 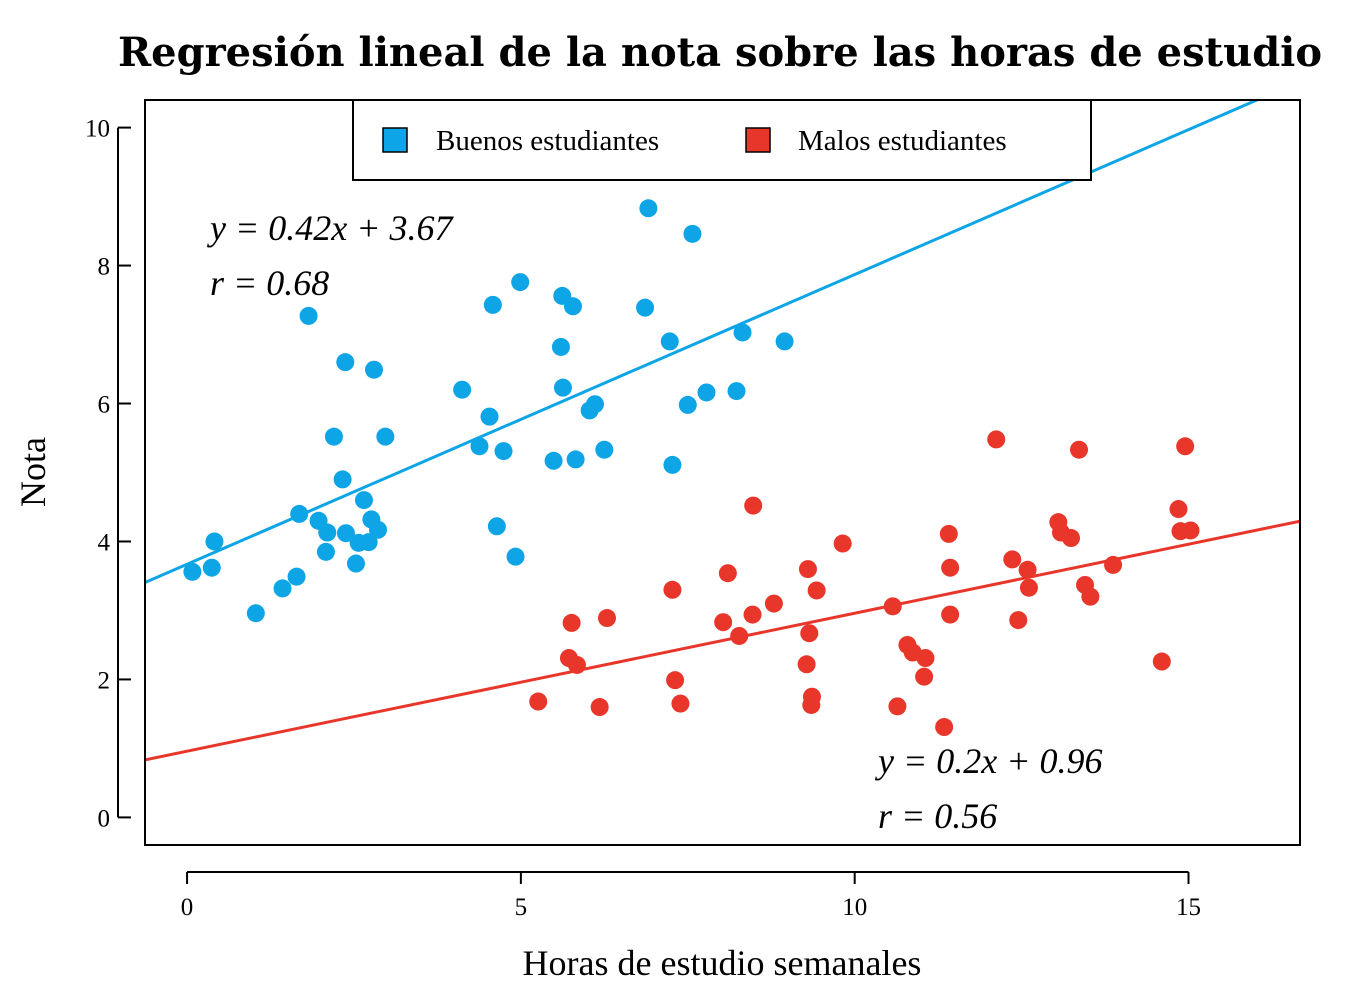 What do you see at coordinates (104, 680) in the screenshot?
I see `y-tick-label: 2` at bounding box center [104, 680].